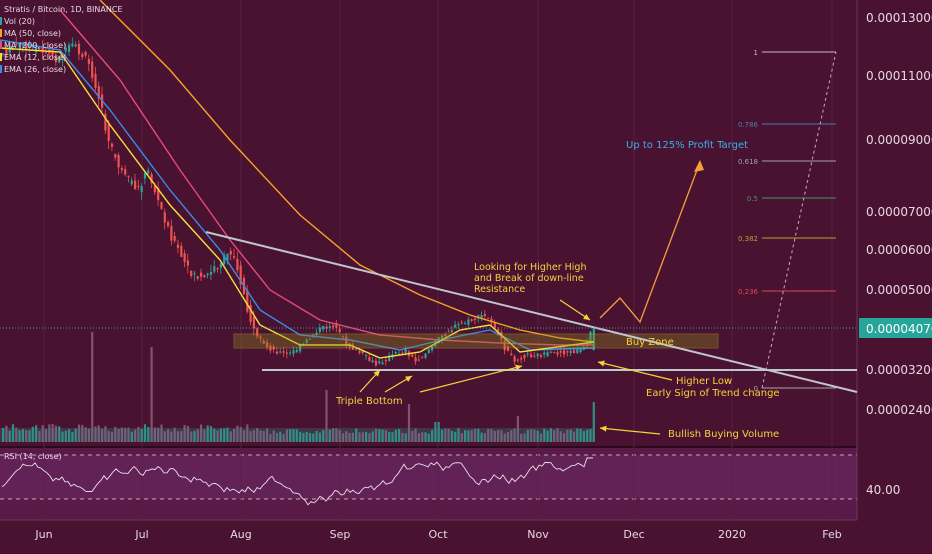 The height and width of the screenshot is (554, 932). Describe the element at coordinates (340, 534) in the screenshot. I see `time-tick-label: Sep` at that location.